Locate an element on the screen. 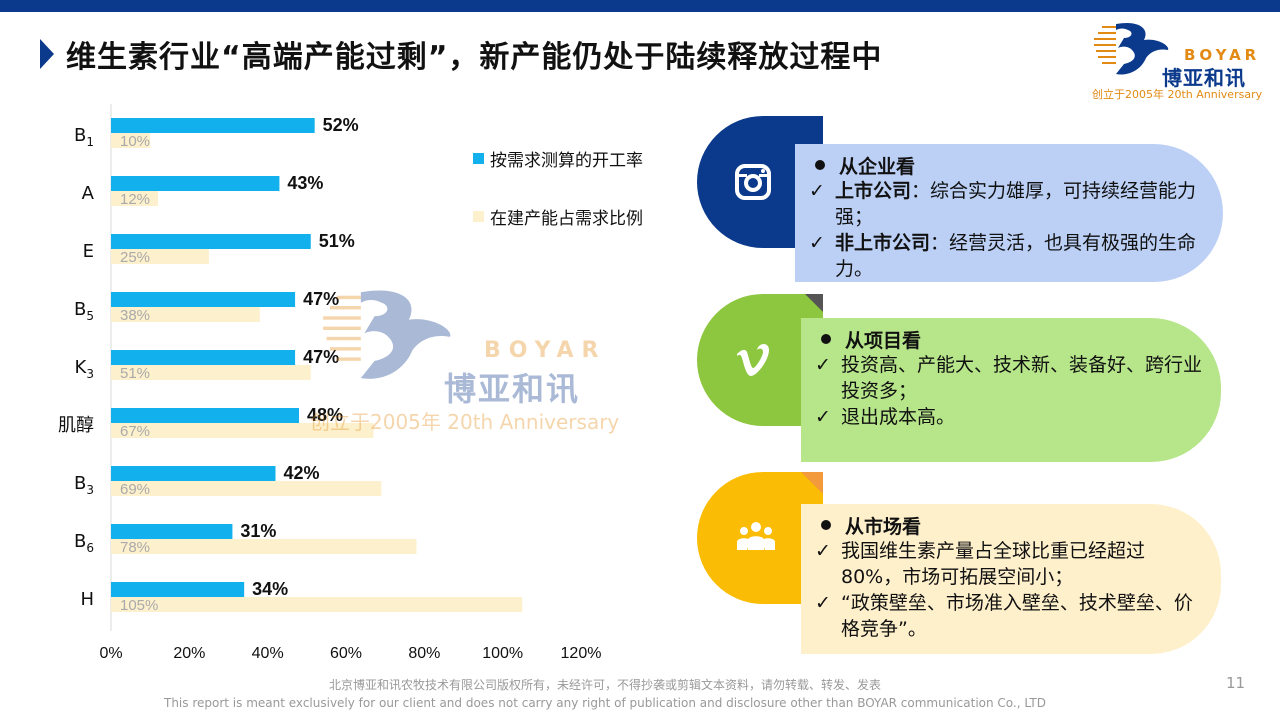 Image resolution: width=1280 pixels, height=720 pixels. data-label-build: 69% is located at coordinates (135, 489).